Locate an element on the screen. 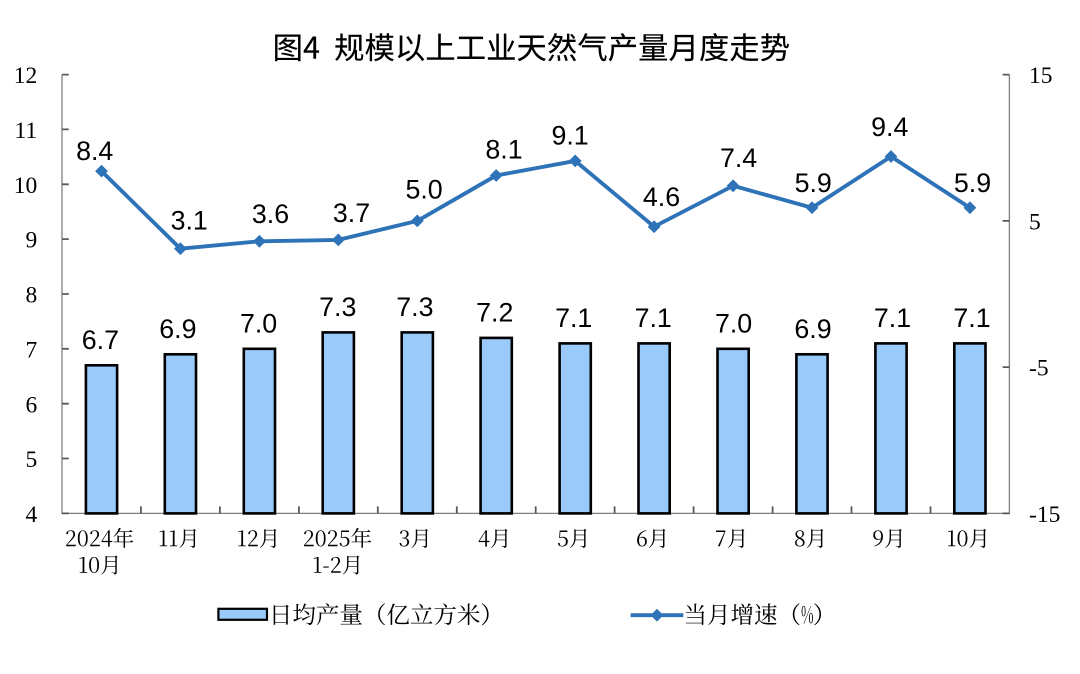 The image size is (1080, 674). svg-text: 10 is located at coordinates (26, 186).